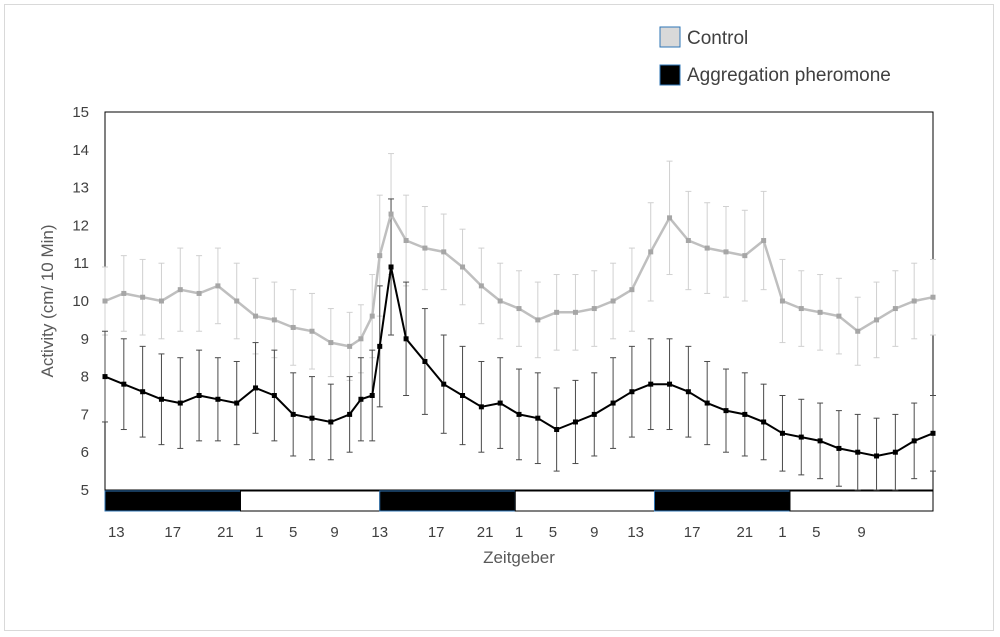  Describe the element at coordinates (81, 263) in the screenshot. I see `y-tick-label: 11` at that location.